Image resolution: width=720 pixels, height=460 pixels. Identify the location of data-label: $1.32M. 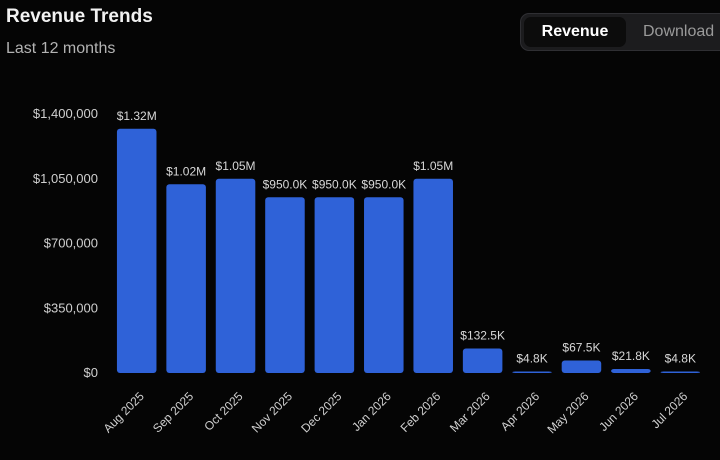
(137, 116).